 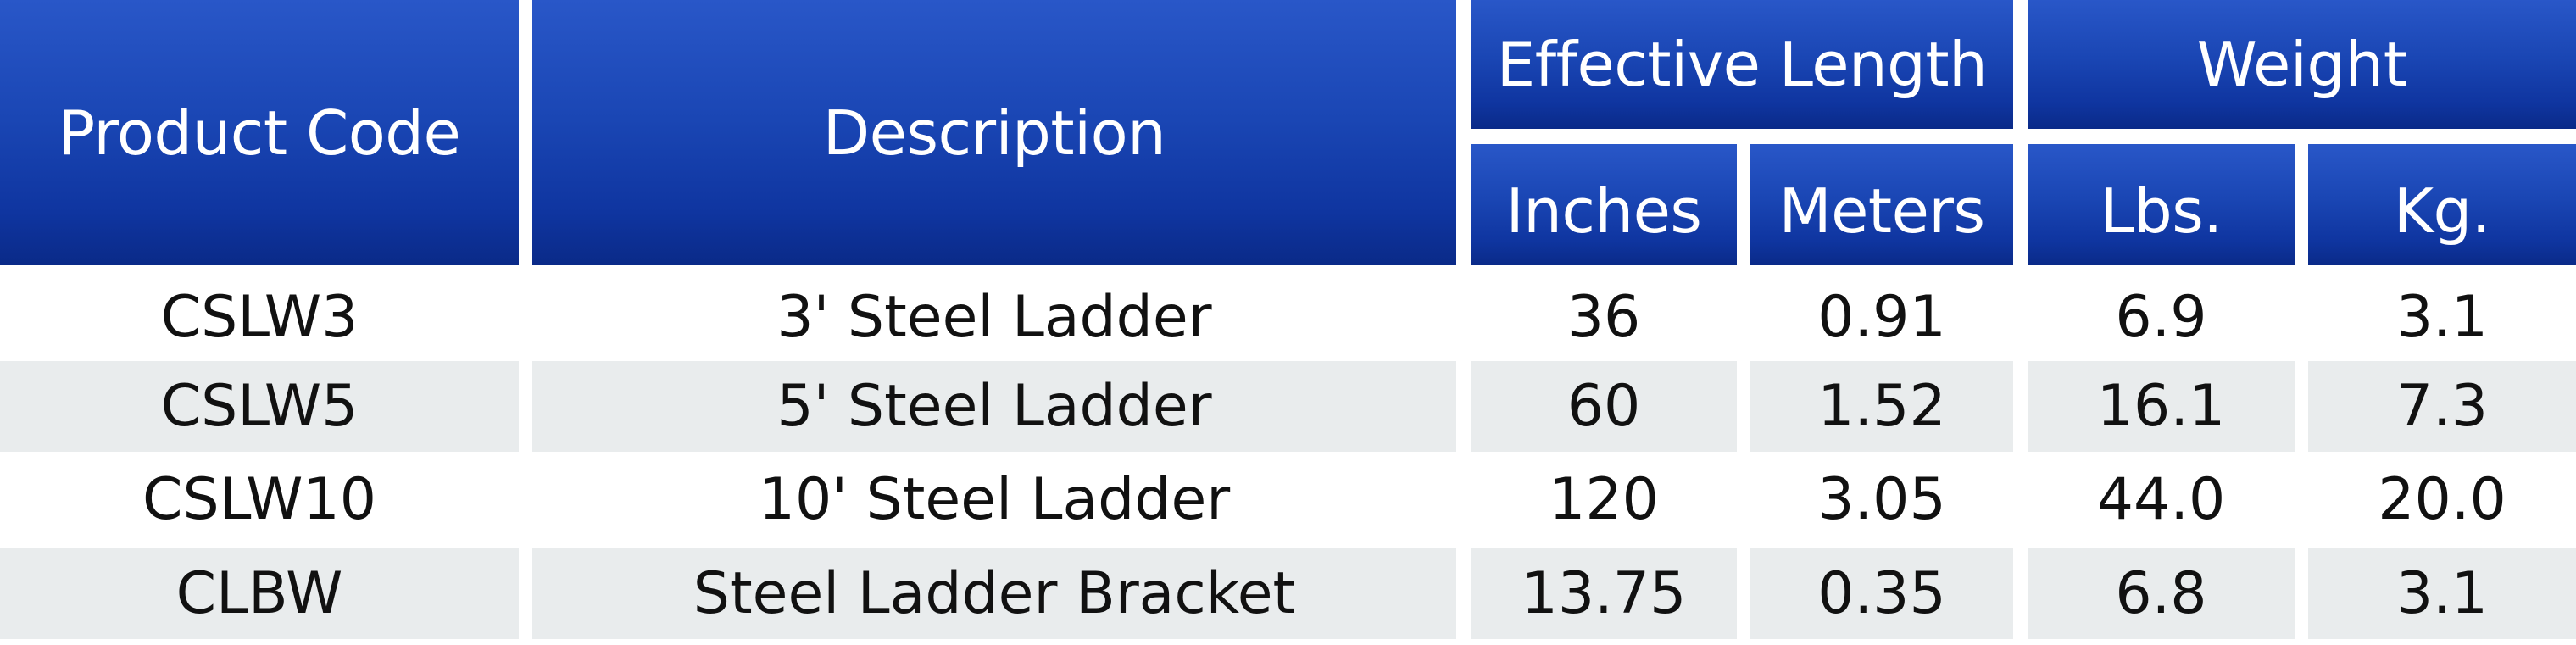 I want to click on header-effective-length: Effective Length, so click(x=1742, y=64).